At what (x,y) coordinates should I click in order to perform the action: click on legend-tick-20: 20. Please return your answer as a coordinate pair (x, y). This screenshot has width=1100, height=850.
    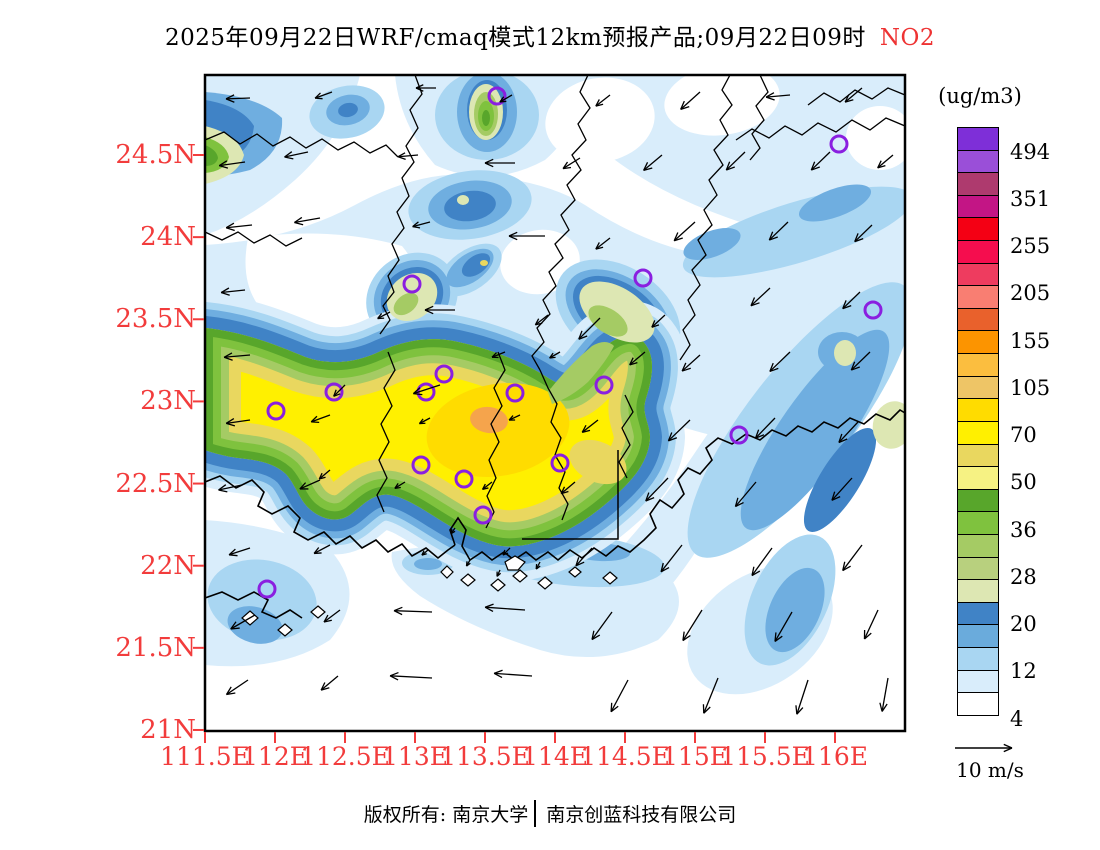
    Looking at the image, I should click on (1023, 624).